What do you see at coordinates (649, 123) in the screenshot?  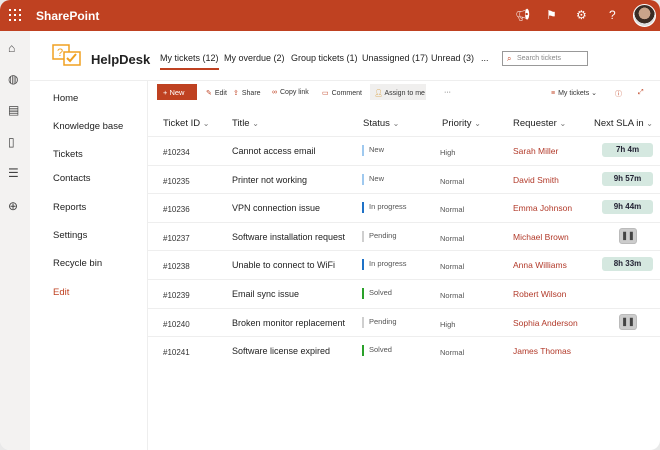 I see `chevron-down-icon: ⌄` at bounding box center [649, 123].